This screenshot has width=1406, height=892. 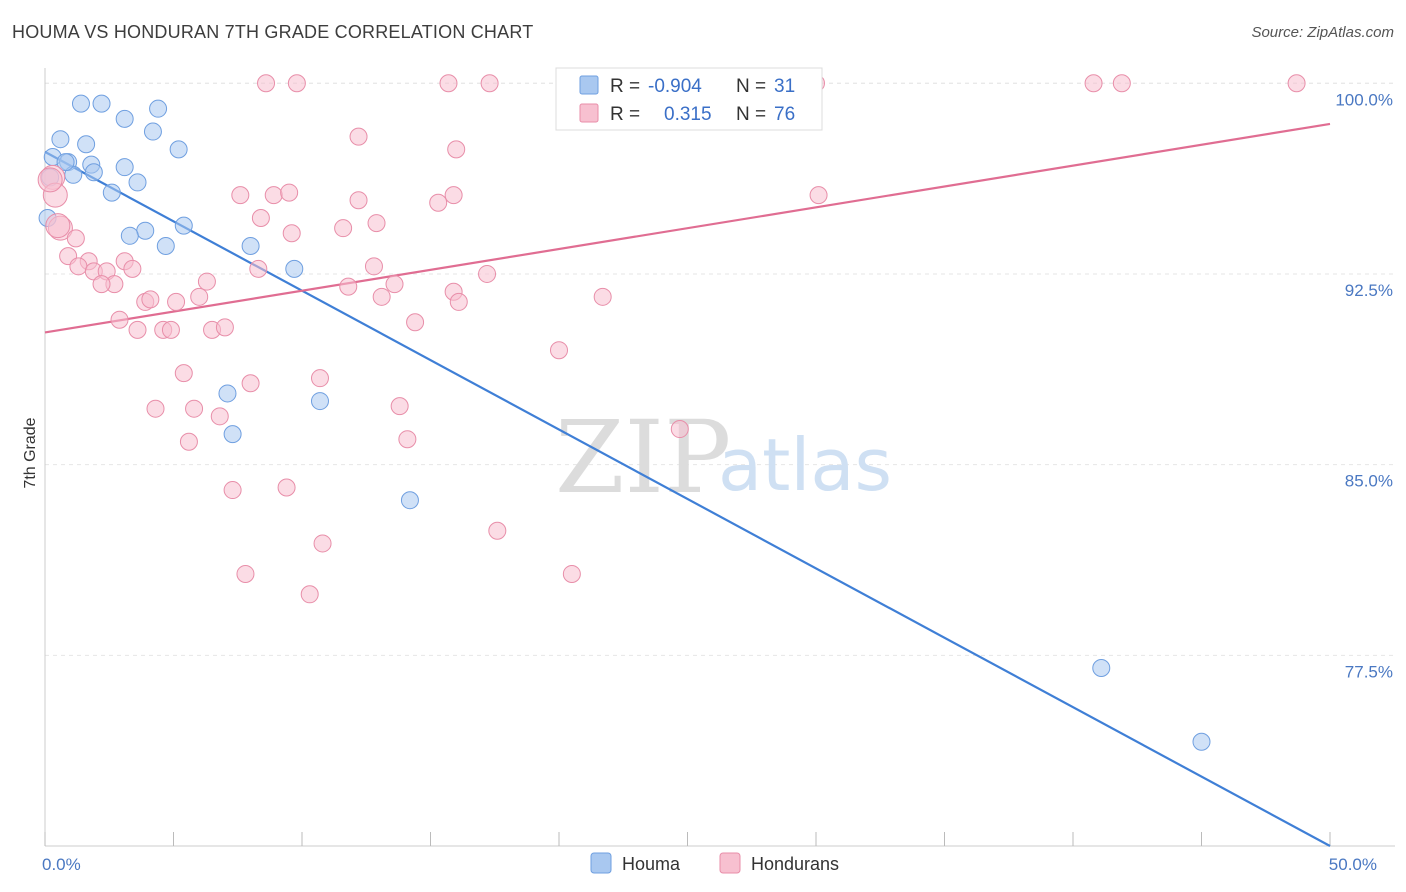 I want to click on legend-frame, so click(x=689, y=99).